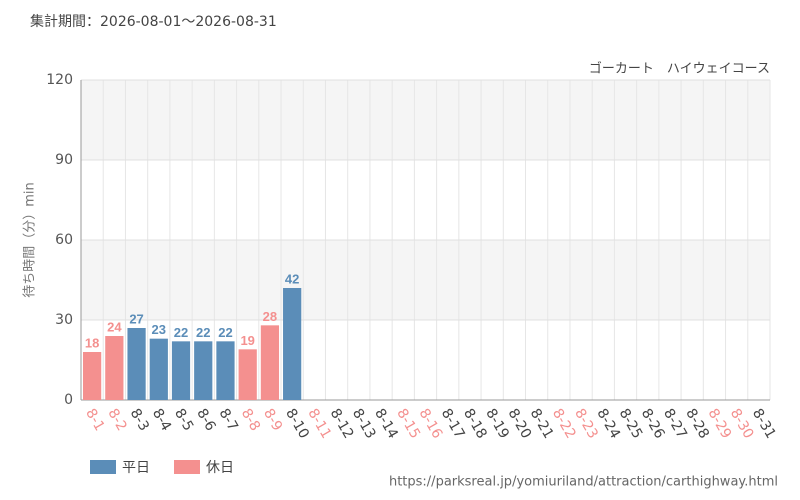 The width and height of the screenshot is (800, 500). Describe the element at coordinates (183, 420) in the screenshot. I see `x-tick-label: 8-5` at that location.